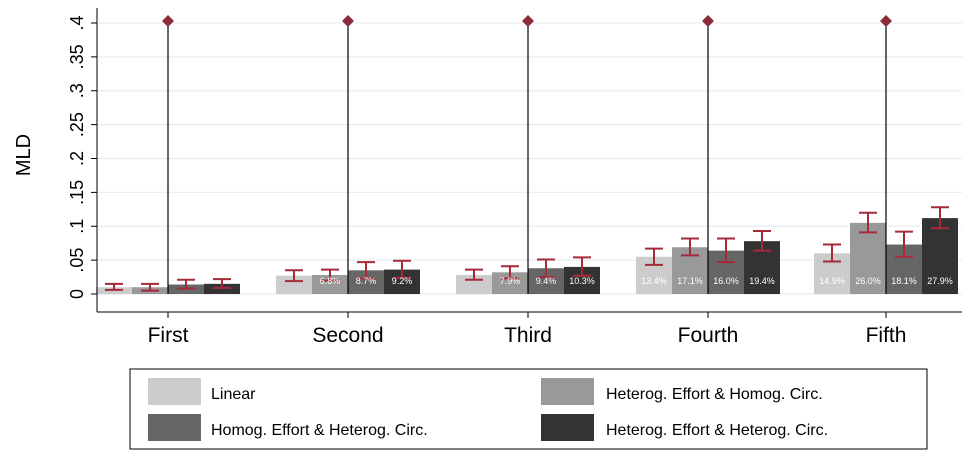 The width and height of the screenshot is (965, 456). What do you see at coordinates (546, 281) in the screenshot?
I see `bar-pct-label: 9.4%` at bounding box center [546, 281].